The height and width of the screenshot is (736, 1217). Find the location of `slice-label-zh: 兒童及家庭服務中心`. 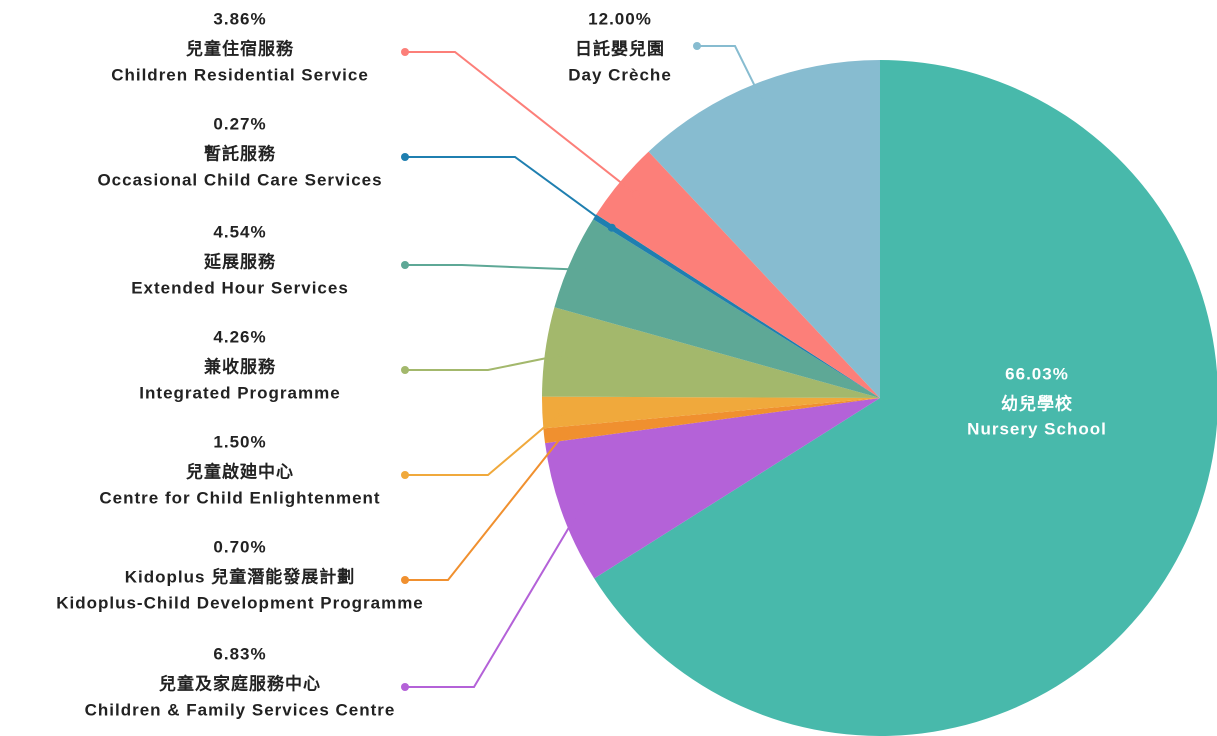

slice-label-zh: 兒童及家庭服務中心 is located at coordinates (240, 683).